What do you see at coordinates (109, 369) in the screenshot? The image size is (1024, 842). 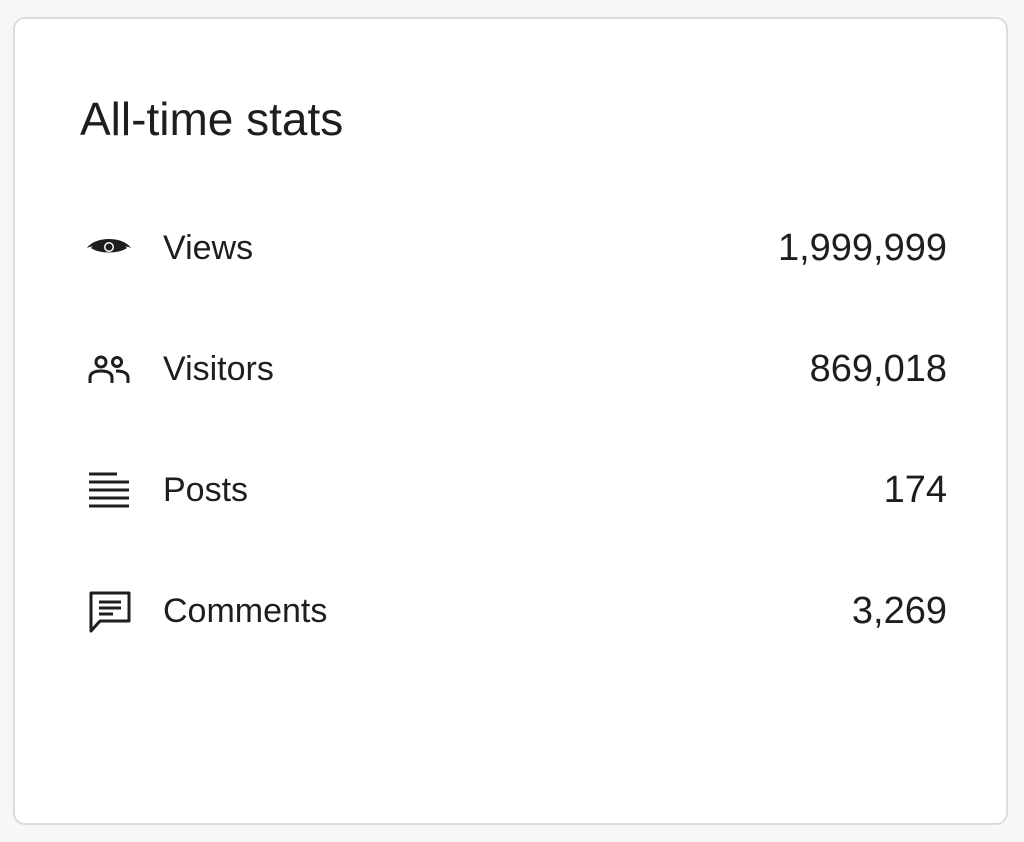 I see `visitors-icon` at bounding box center [109, 369].